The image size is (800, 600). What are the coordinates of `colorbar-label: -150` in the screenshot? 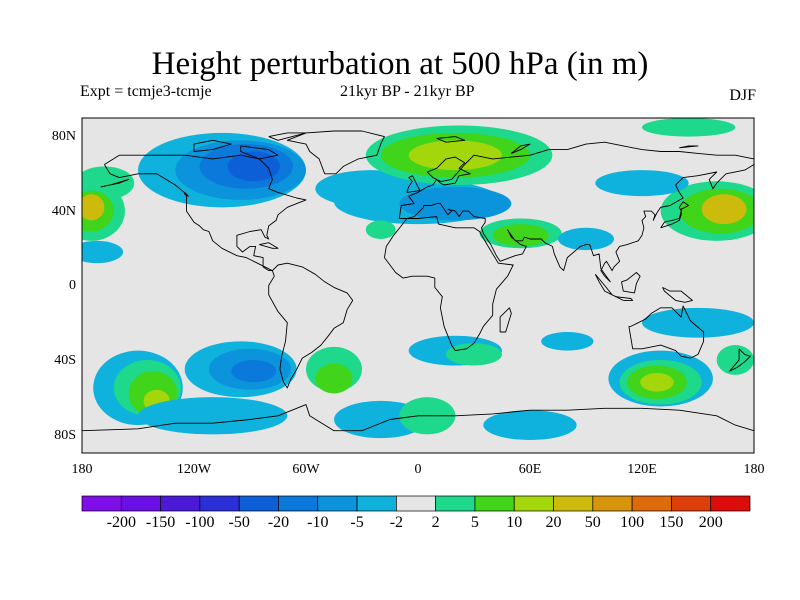 It's located at (160, 522).